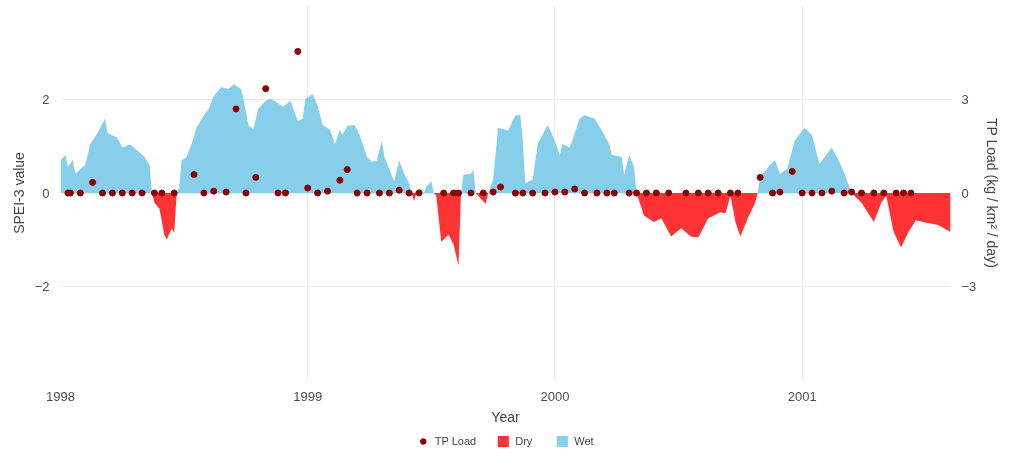 The width and height of the screenshot is (1024, 461). Describe the element at coordinates (60, 396) in the screenshot. I see `x-tick-label: 1998` at that location.